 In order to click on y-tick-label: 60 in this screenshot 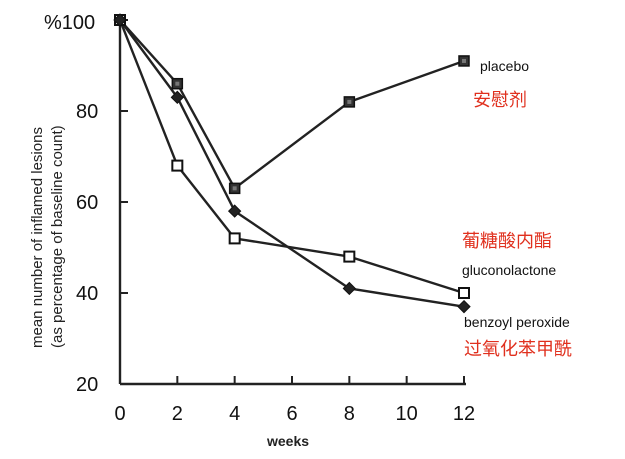, I will do `click(87, 203)`.